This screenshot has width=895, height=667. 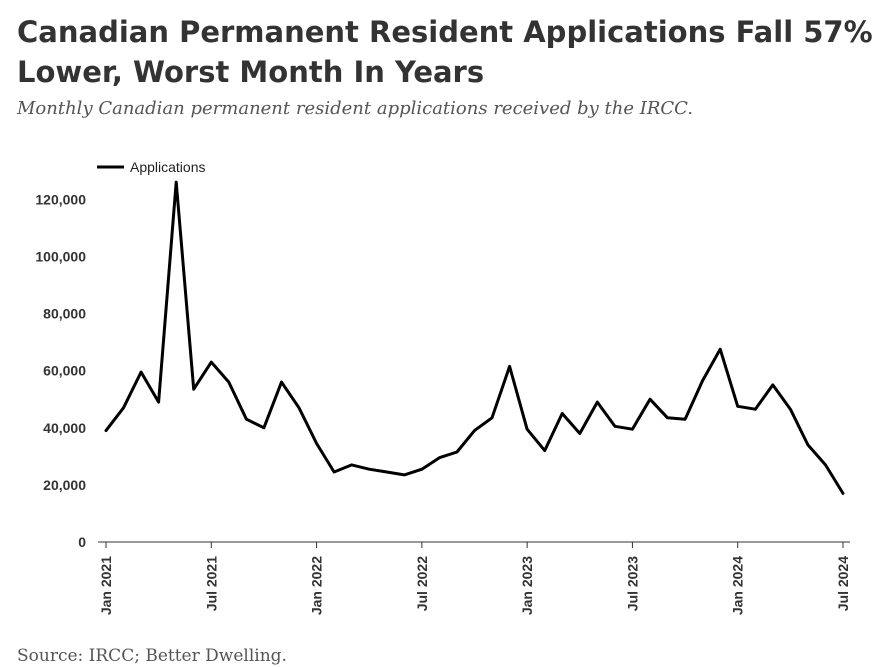 I want to click on y-axis: 0 20,000 40,000 60,000 80,000 100,000 120,000, so click(x=60, y=370).